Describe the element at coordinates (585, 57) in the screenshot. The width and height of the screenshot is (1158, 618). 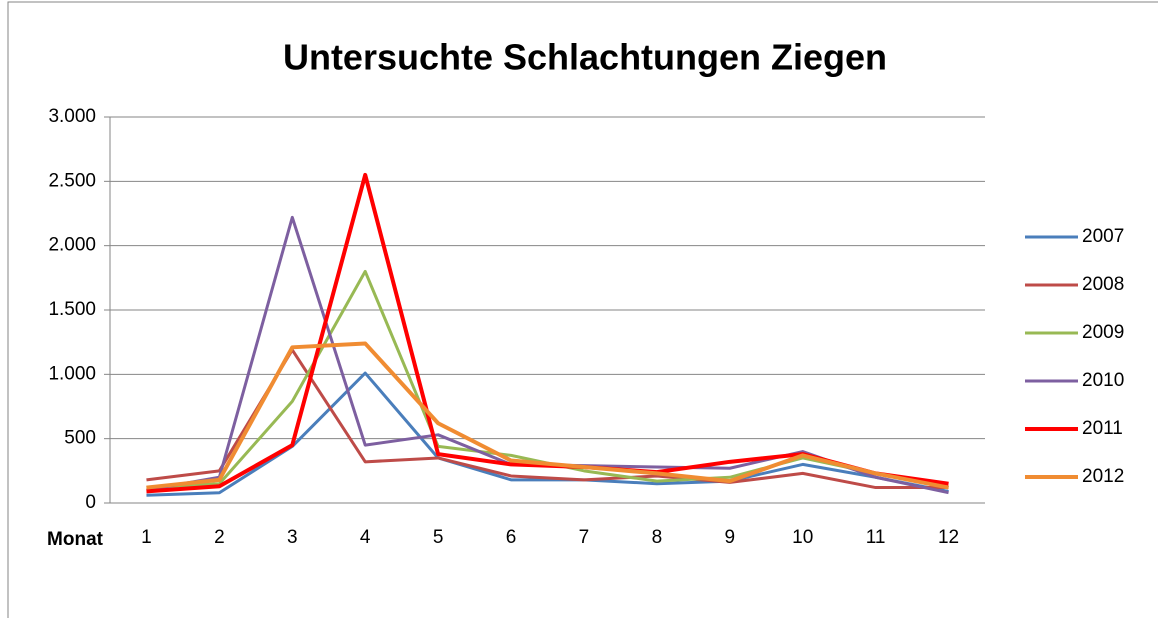
I see `chart-title: Untersuchte Schlachtungen Ziegen` at that location.